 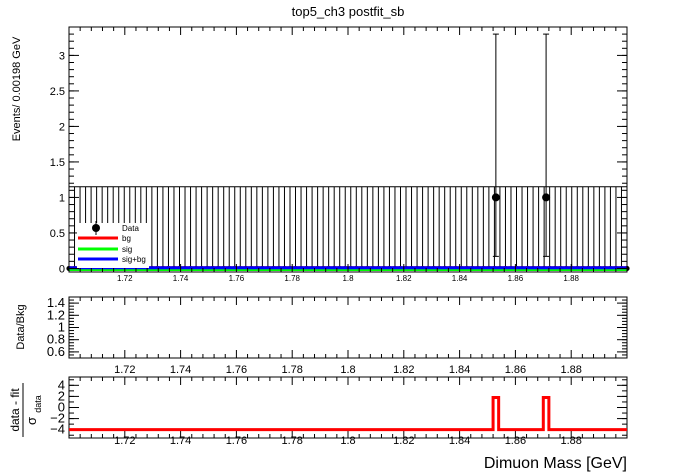 I want to click on legend-label-data: Data, so click(x=130, y=228).